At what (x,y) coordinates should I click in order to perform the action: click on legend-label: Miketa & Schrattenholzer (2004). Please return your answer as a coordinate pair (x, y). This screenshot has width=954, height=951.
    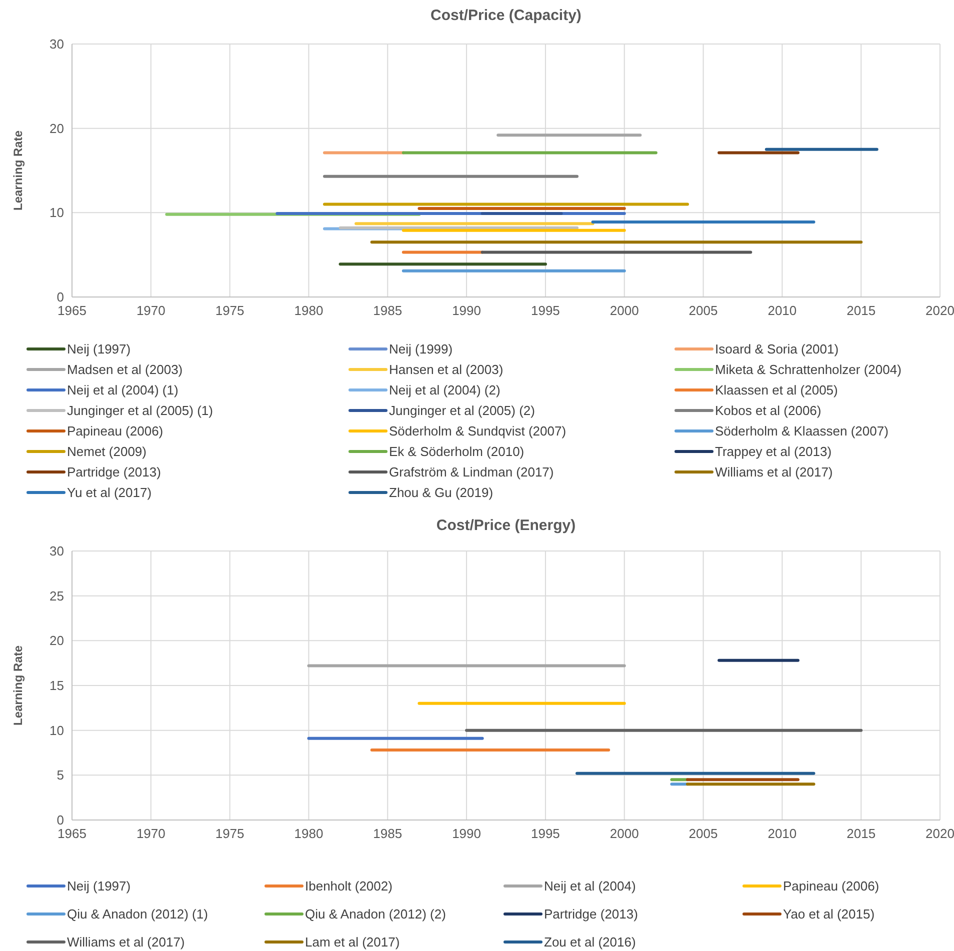
    Looking at the image, I should click on (808, 369).